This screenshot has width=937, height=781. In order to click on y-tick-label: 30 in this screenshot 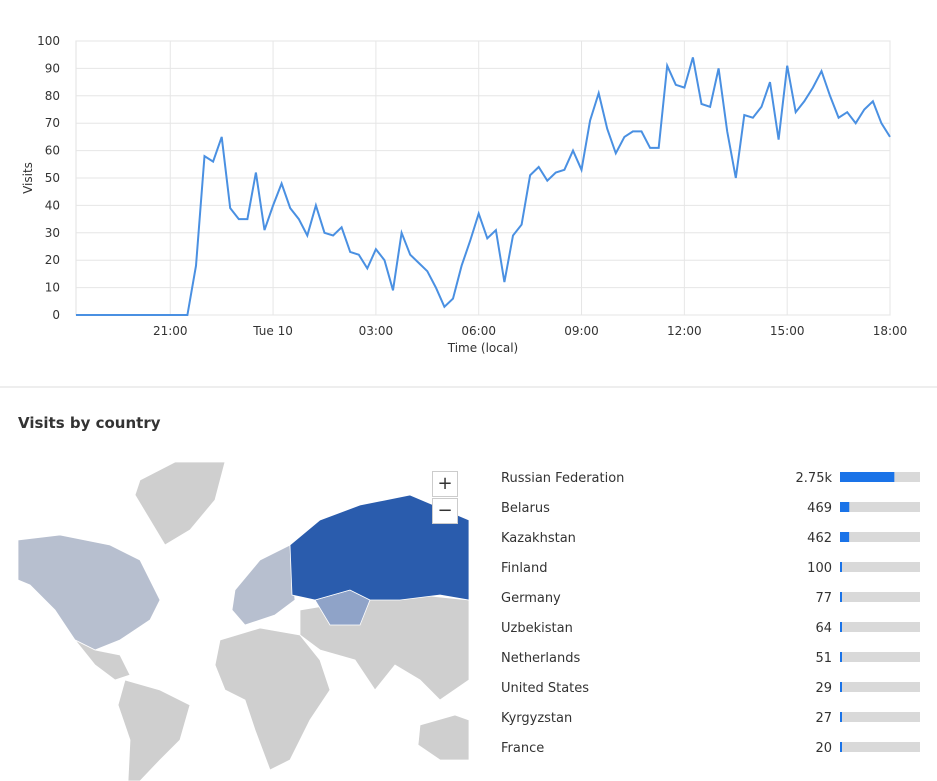, I will do `click(52, 233)`.